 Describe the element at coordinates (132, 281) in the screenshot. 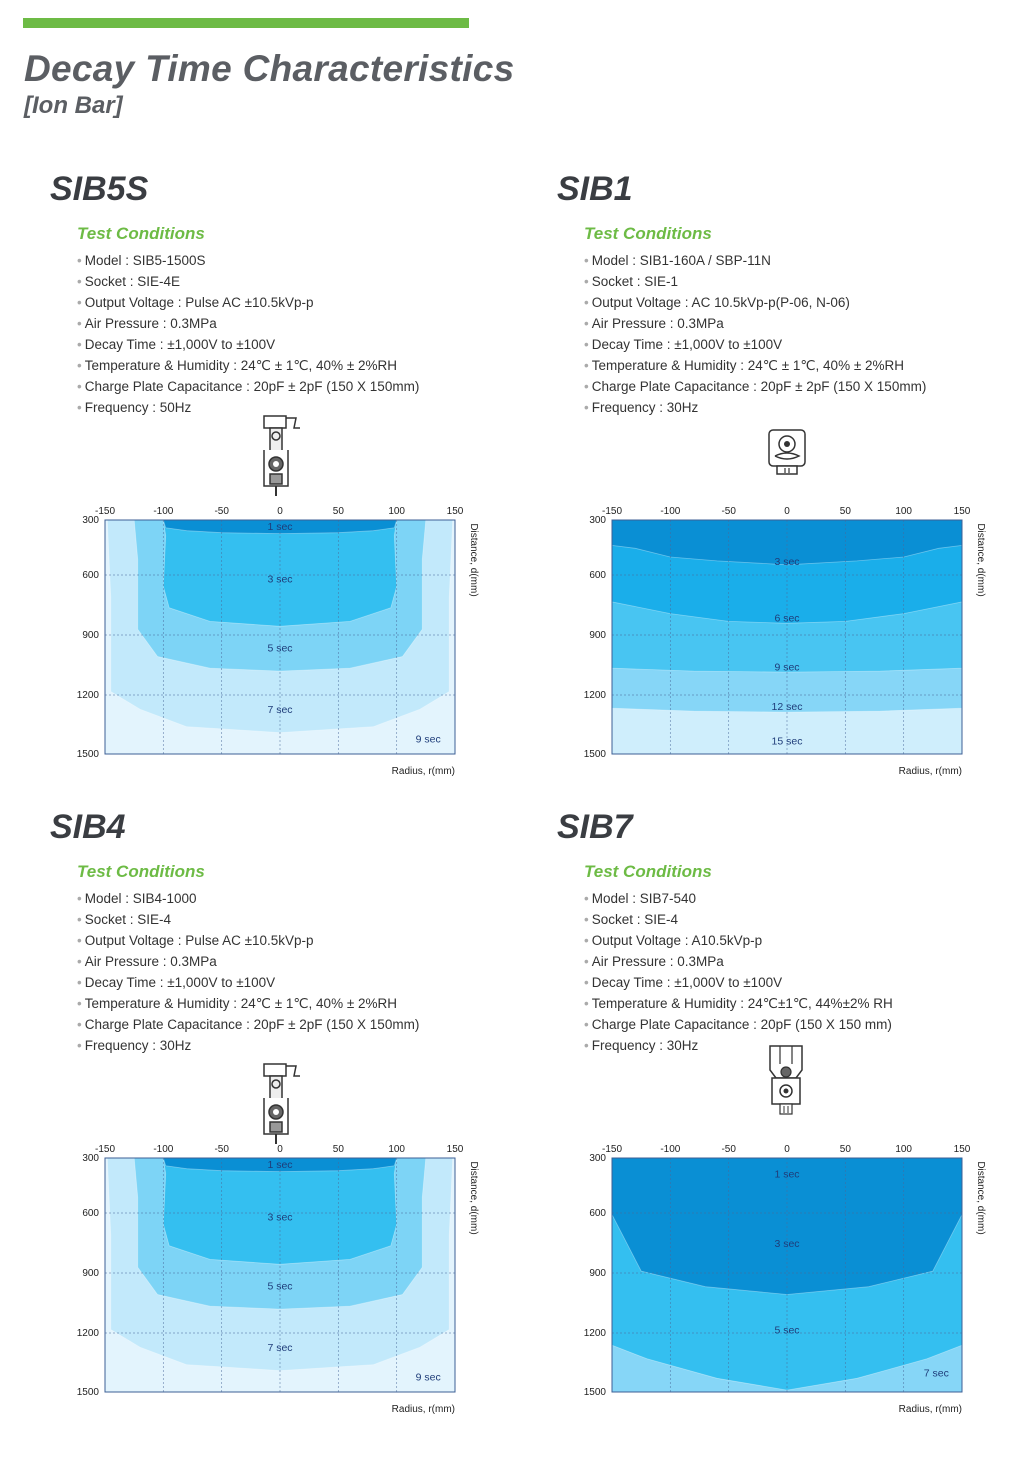

I see `condition-text: Socket : SIE-4E` at that location.